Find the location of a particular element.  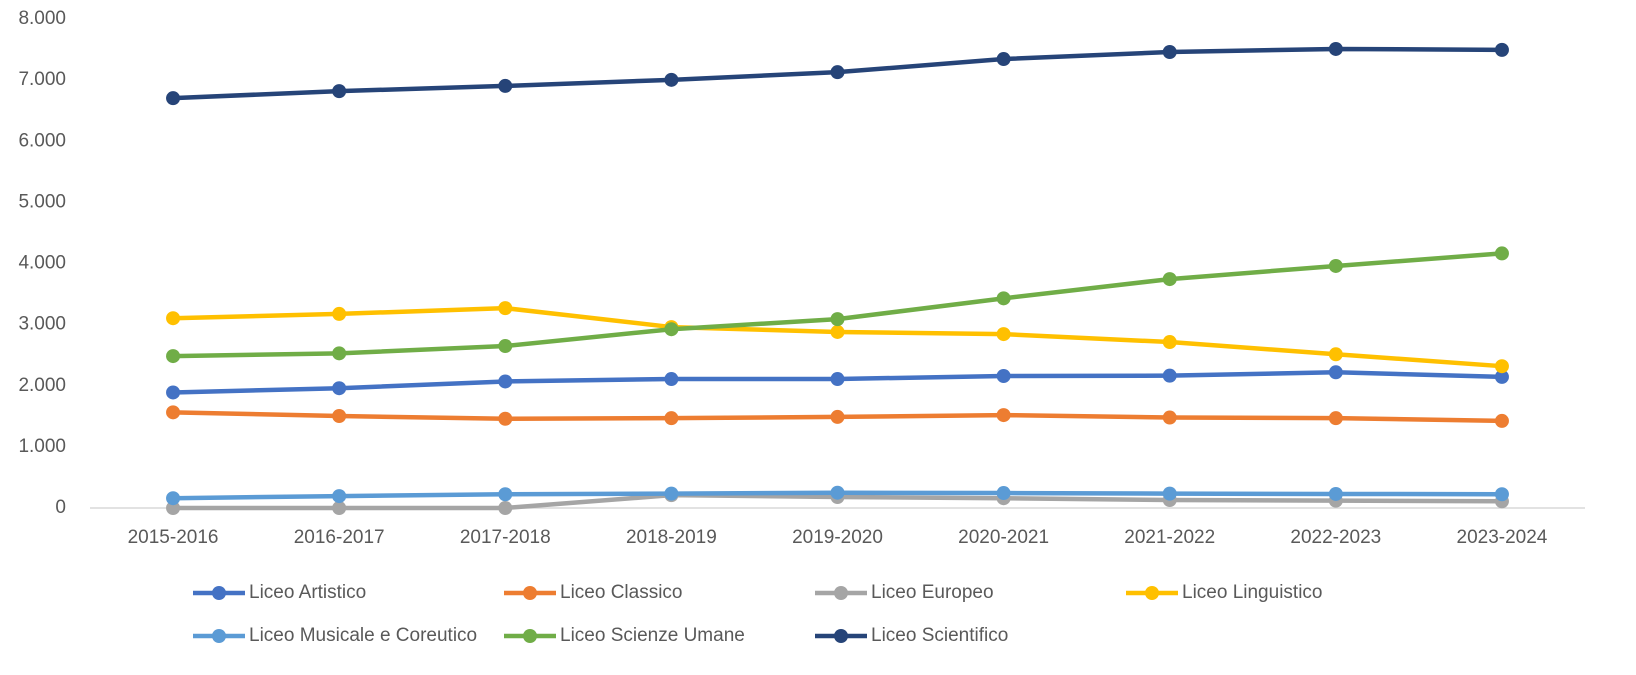

x-tick-label: 2022-2023 is located at coordinates (1335, 537).